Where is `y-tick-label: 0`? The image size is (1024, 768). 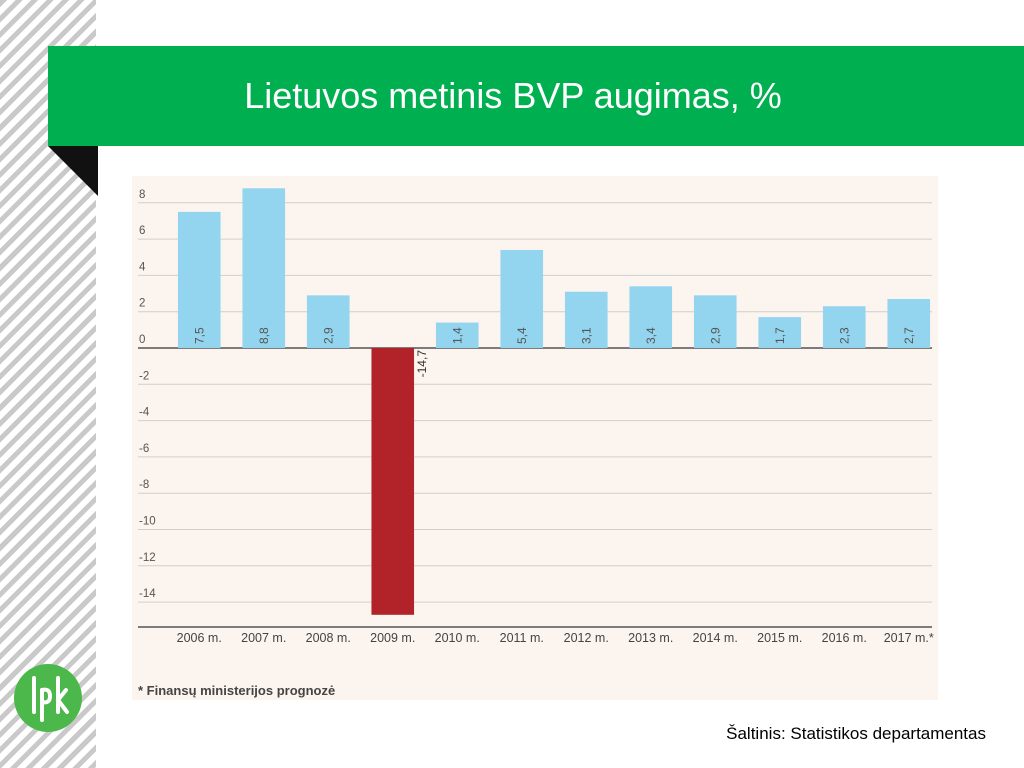 y-tick-label: 0 is located at coordinates (142, 340).